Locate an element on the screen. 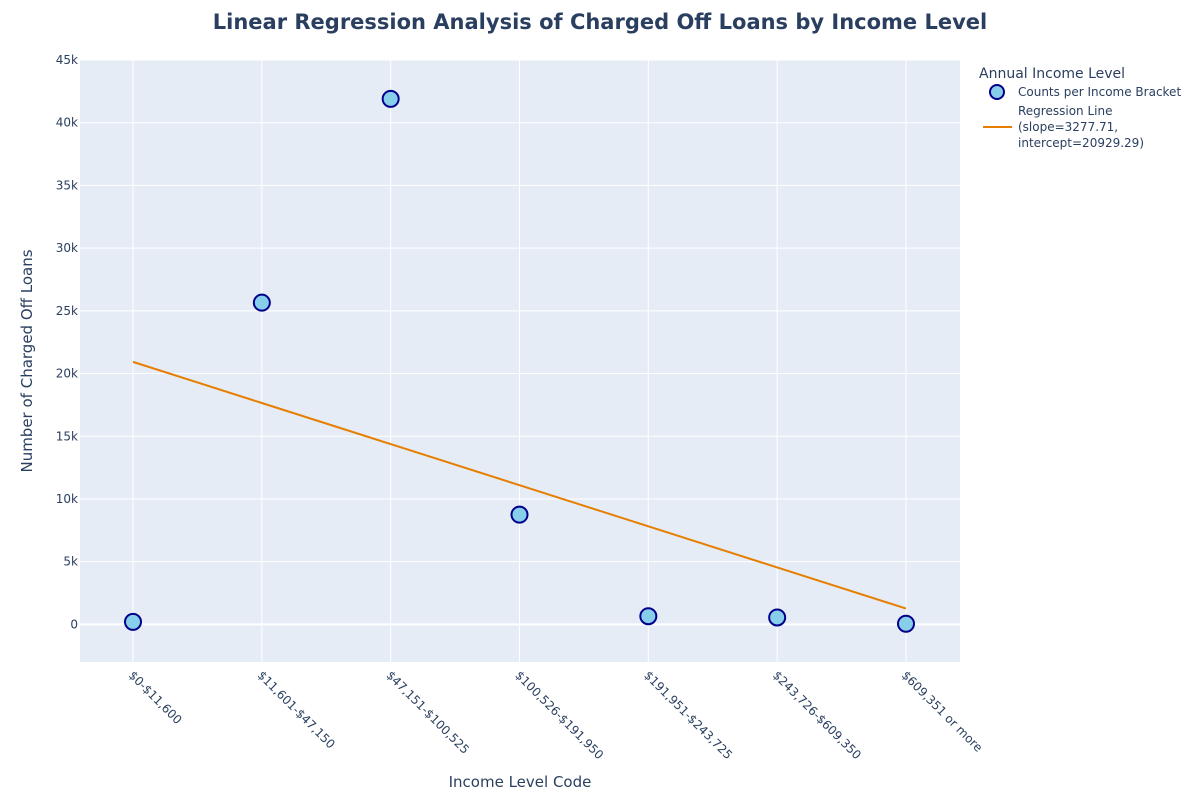 This screenshot has width=1200, height=800. y-tick-label: 15k is located at coordinates (67, 436).